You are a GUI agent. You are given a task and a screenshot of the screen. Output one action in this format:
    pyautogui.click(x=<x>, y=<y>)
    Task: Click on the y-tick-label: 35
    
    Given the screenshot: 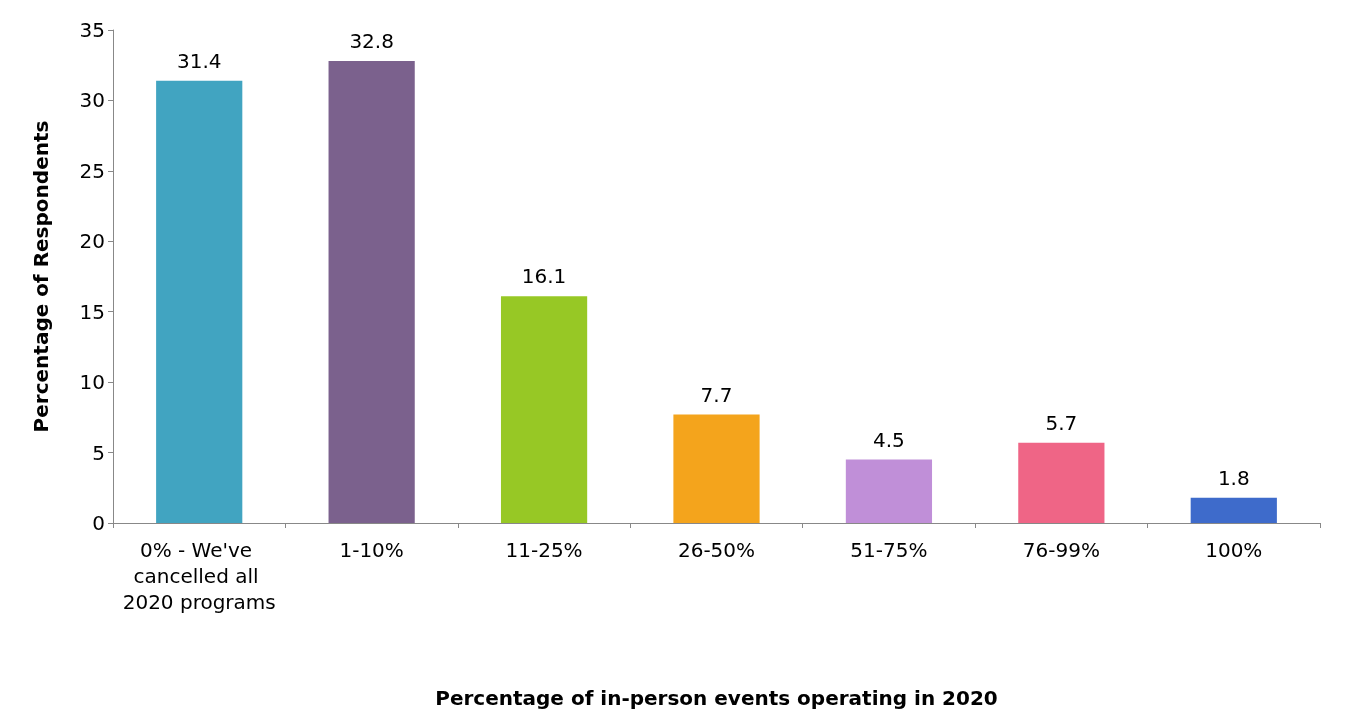 What is the action you would take?
    pyautogui.click(x=92, y=30)
    